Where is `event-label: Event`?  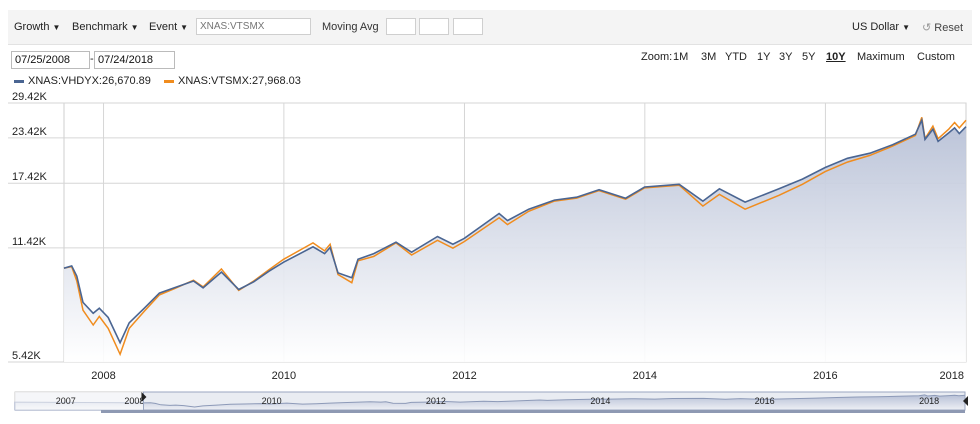 event-label: Event is located at coordinates (163, 27).